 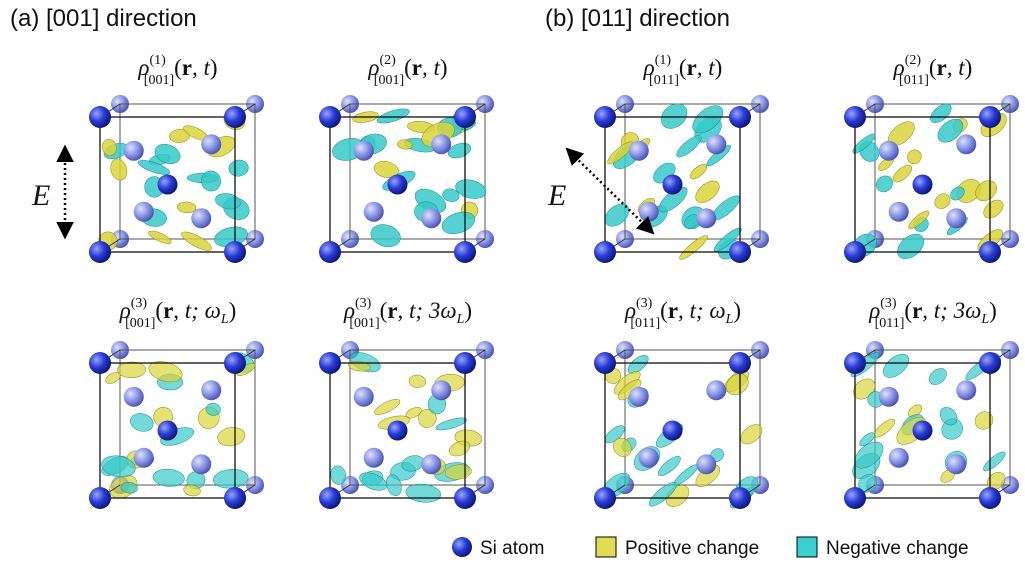 I want to click on panel-label: ρ(3) [011](r, t; 3ωL), so click(x=932, y=313).